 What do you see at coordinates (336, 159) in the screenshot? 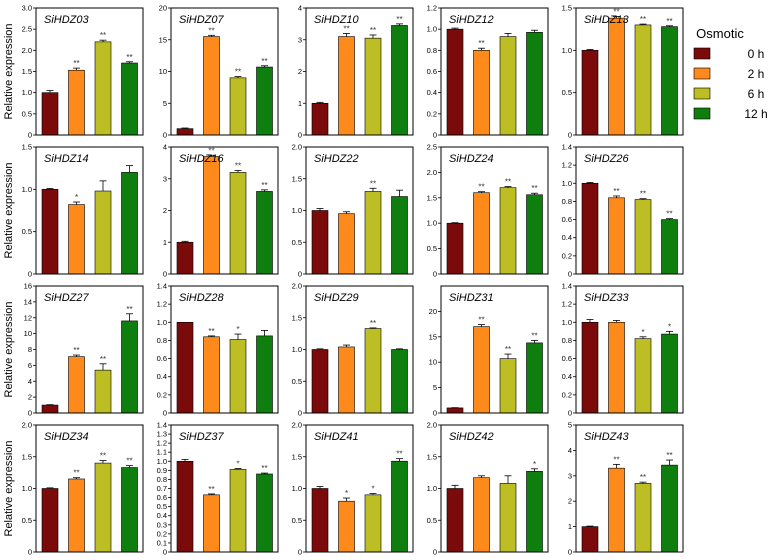
I see `panel-title: SiHDZ22` at bounding box center [336, 159].